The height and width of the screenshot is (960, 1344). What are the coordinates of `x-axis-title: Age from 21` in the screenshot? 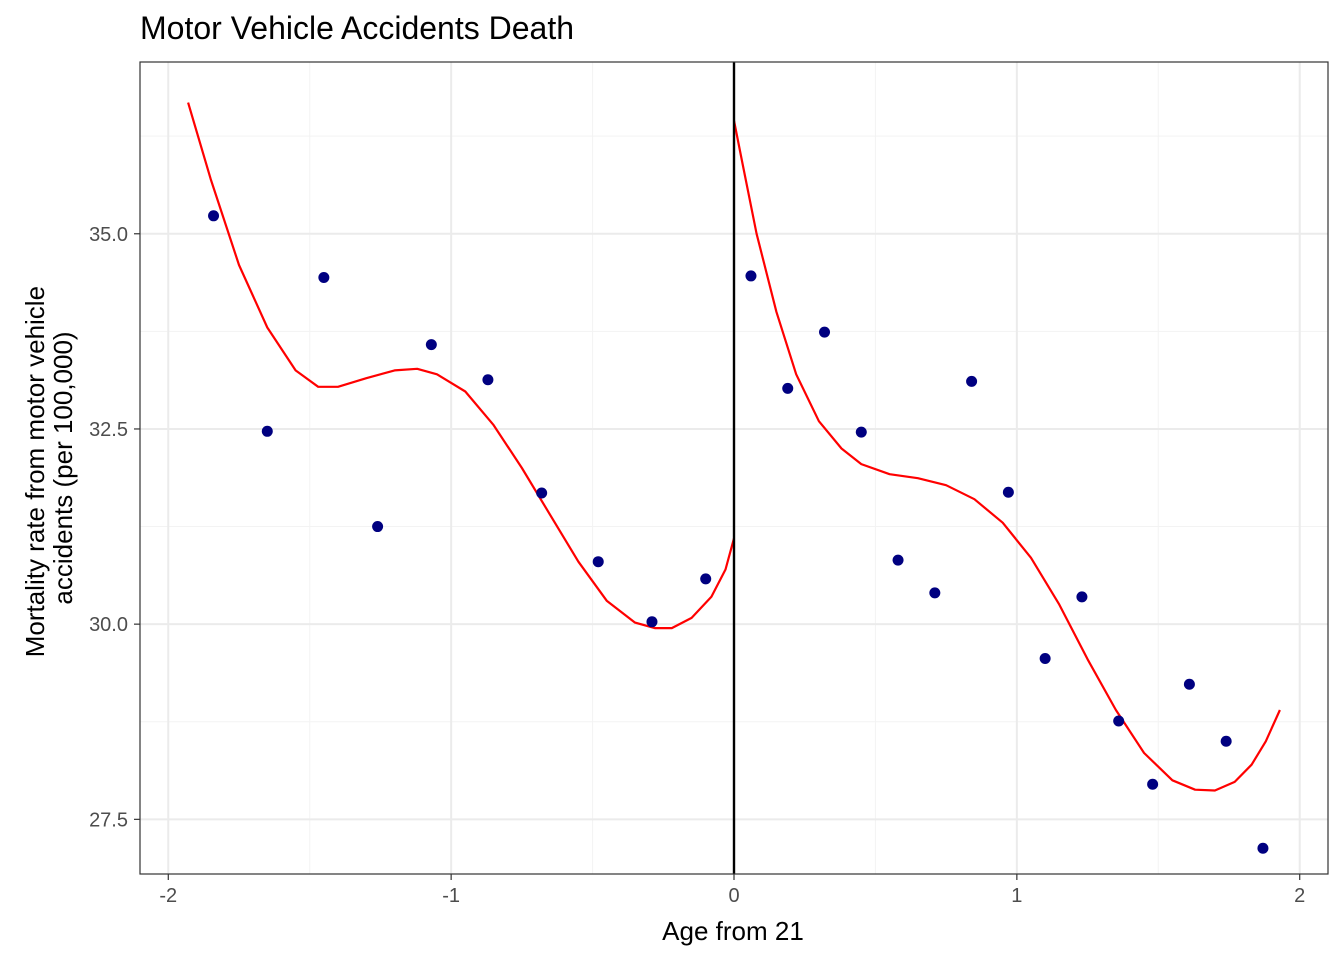 It's located at (733, 931).